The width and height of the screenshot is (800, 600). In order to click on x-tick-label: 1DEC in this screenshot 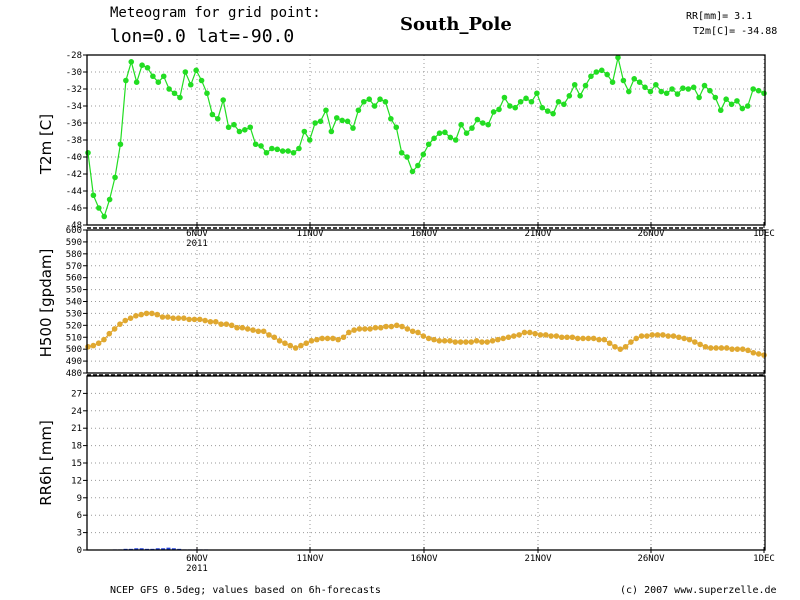, I will do `click(764, 559)`.